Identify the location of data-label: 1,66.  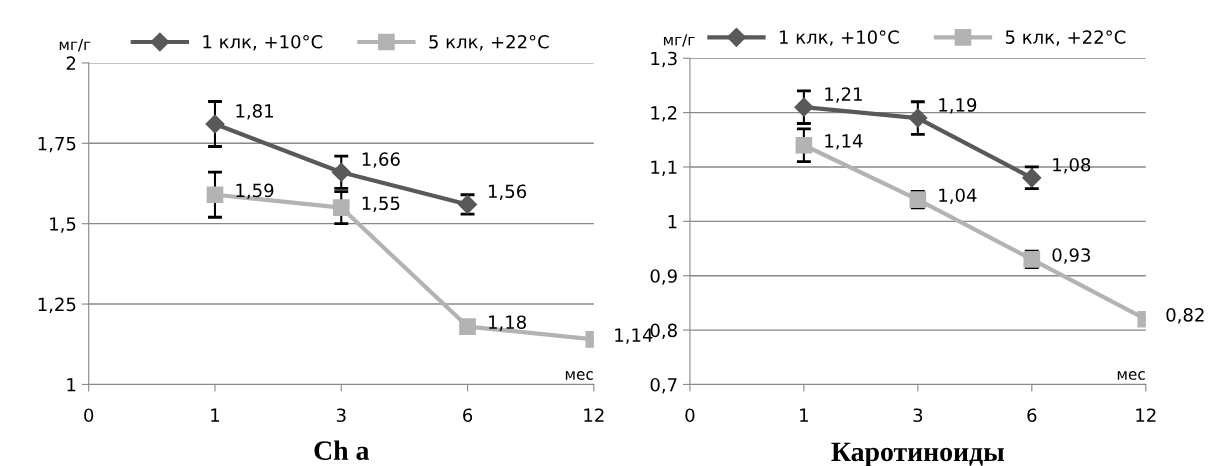
(381, 160).